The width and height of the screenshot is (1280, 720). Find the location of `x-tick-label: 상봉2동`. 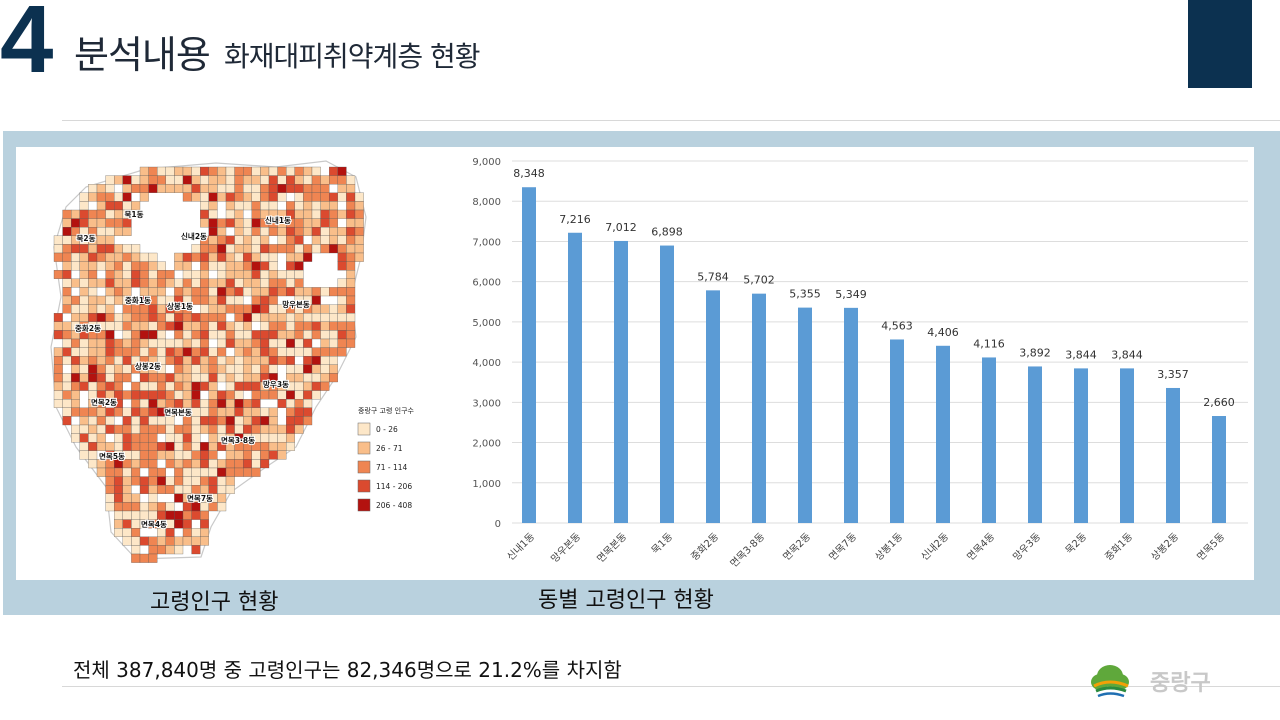

x-tick-label: 상봉2동 is located at coordinates (1165, 547).